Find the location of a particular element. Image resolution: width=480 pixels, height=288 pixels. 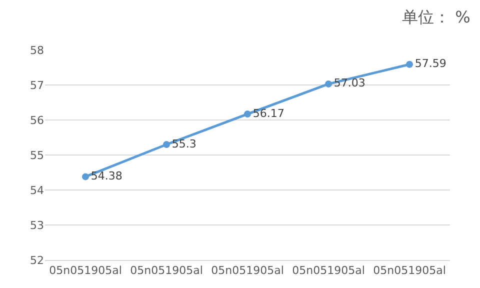

y-tick-label: 55 is located at coordinates (37, 155).